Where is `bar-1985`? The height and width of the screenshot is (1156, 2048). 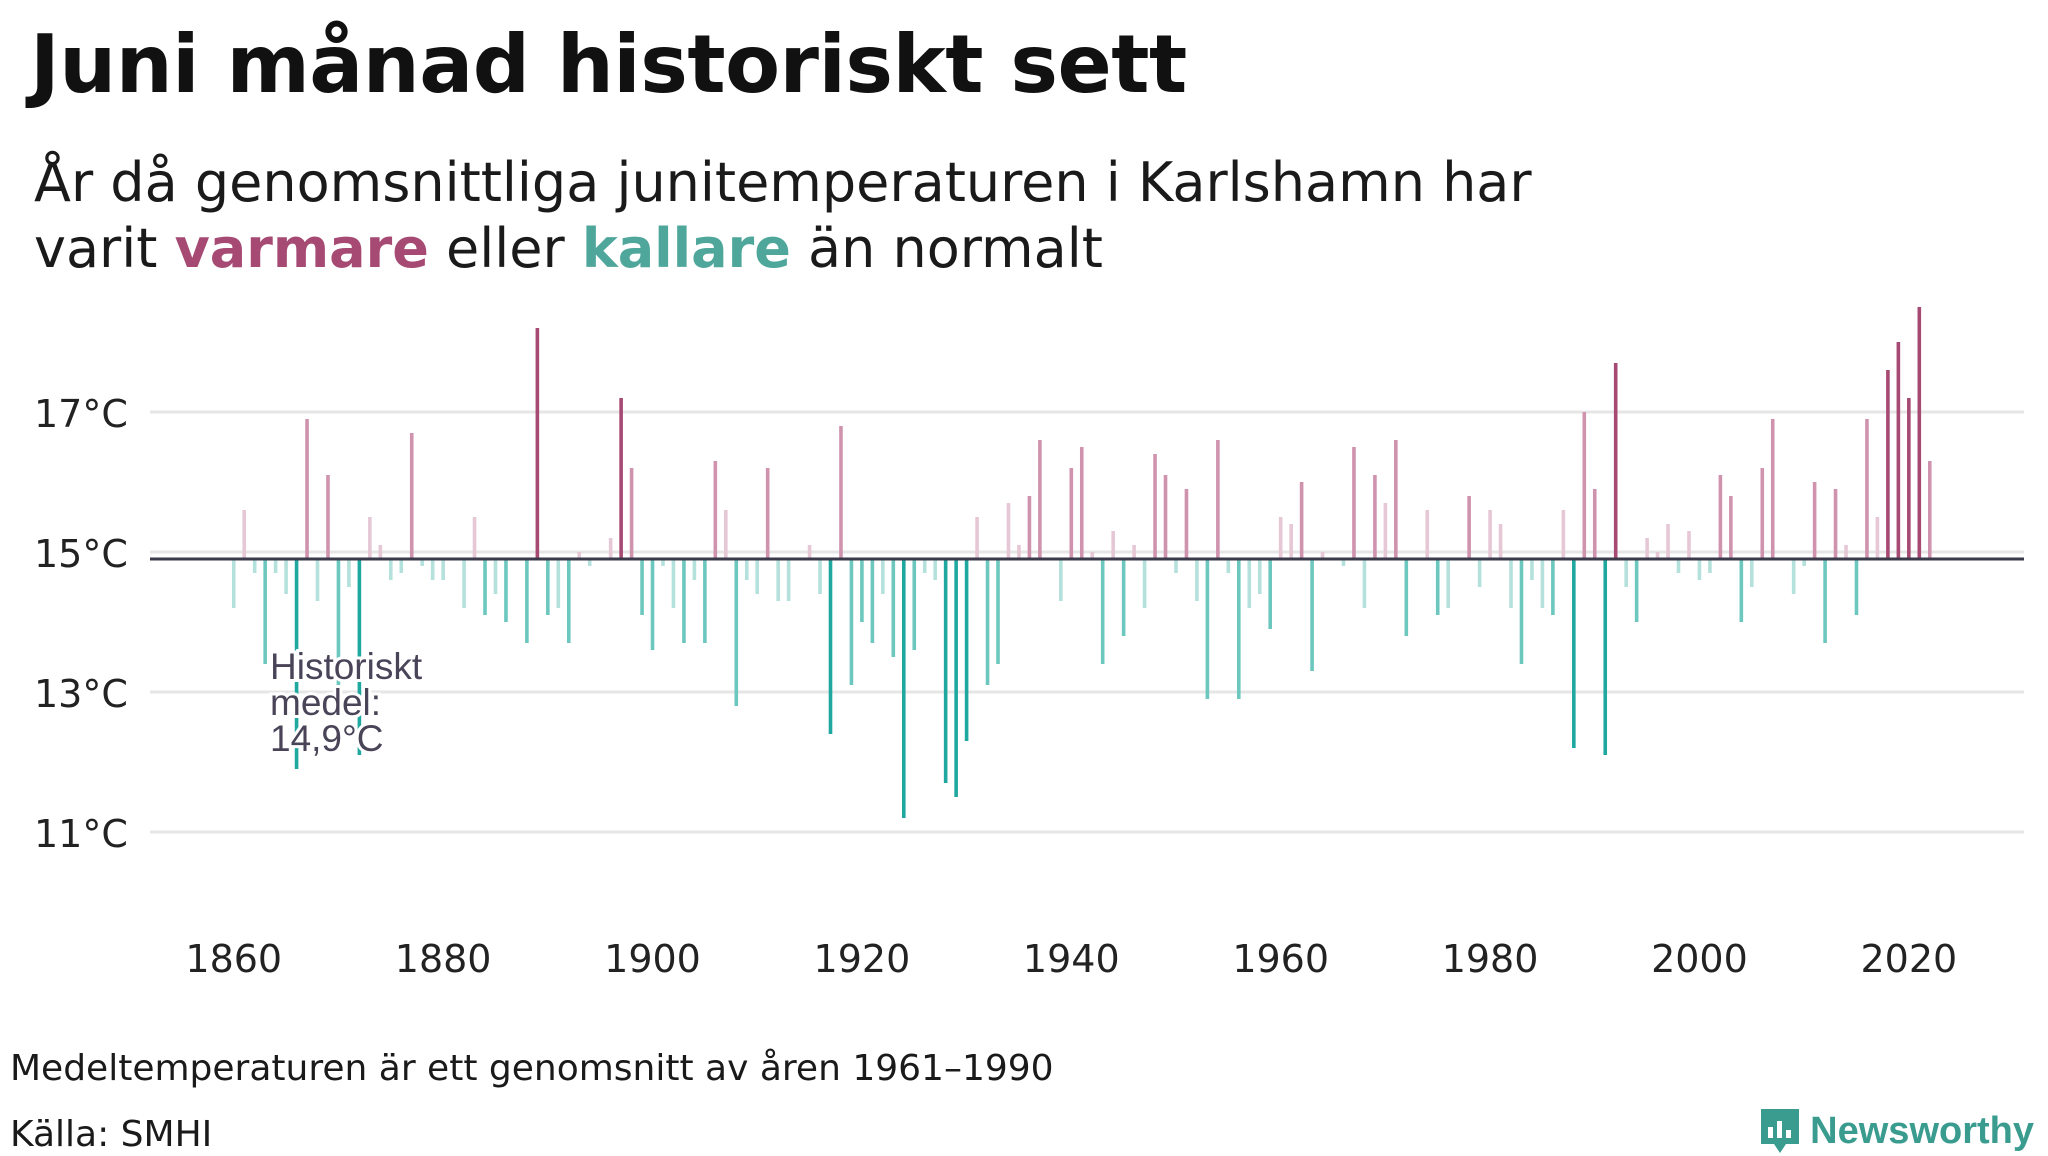
bar-1985 is located at coordinates (1542, 583).